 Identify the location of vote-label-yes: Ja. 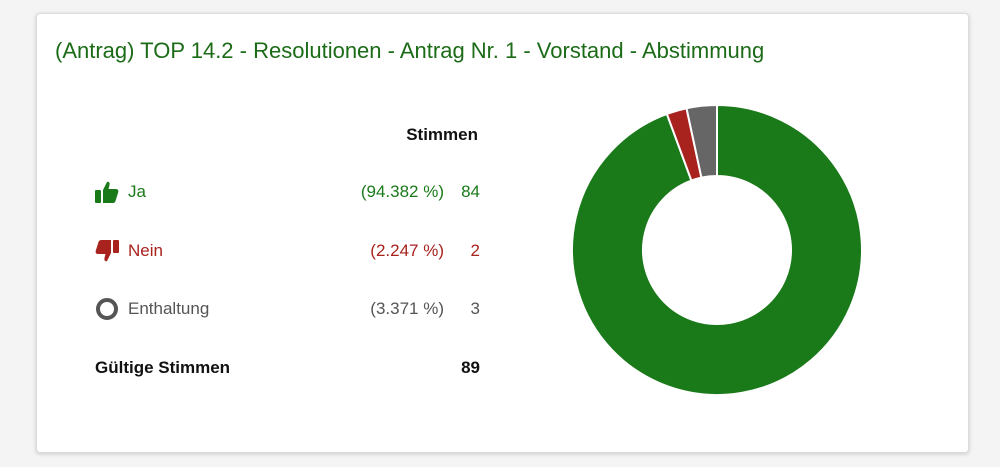
(137, 191).